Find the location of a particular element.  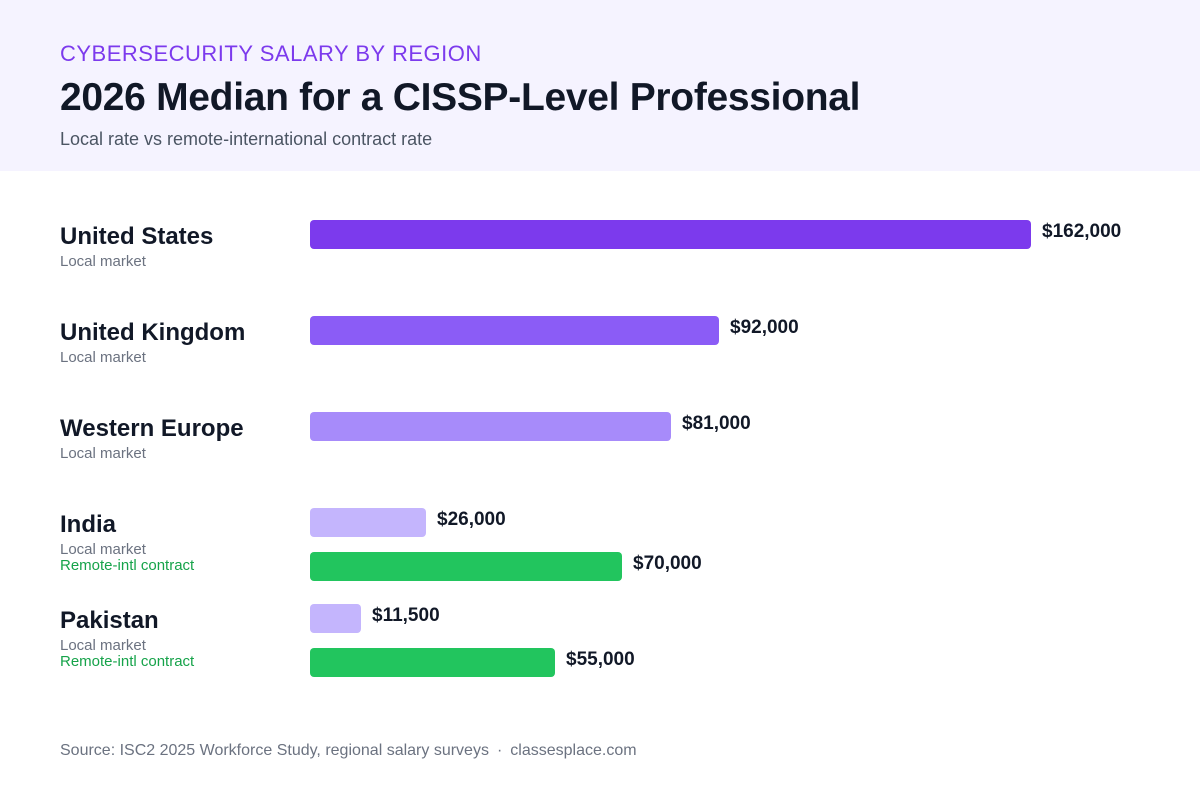

value-label-india-remote: $70,000 is located at coordinates (667, 563).